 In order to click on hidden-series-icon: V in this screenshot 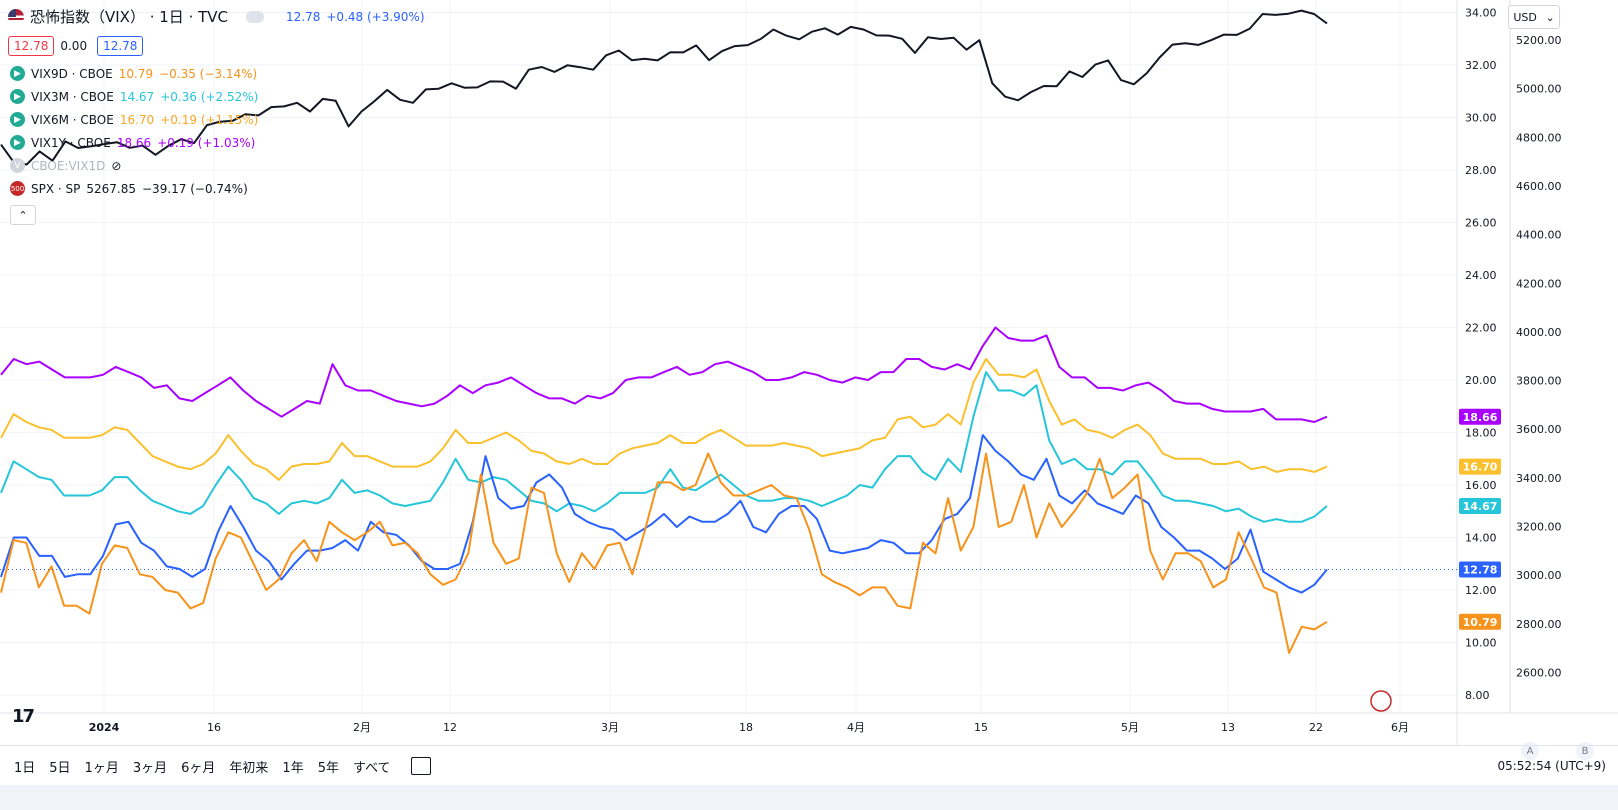, I will do `click(17, 165)`.